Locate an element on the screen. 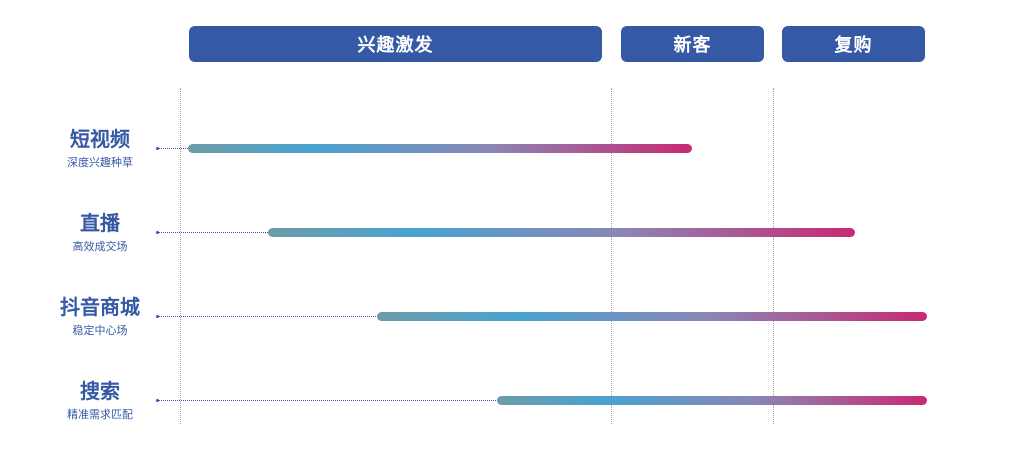  row-subtitle-douyin-mall: 稳定中心场 is located at coordinates (100, 330).